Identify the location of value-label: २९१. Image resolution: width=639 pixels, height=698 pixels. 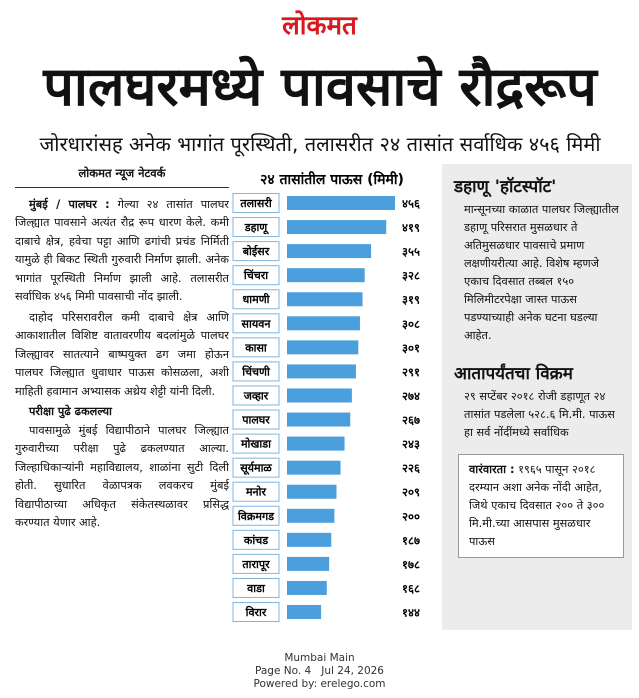
(411, 372).